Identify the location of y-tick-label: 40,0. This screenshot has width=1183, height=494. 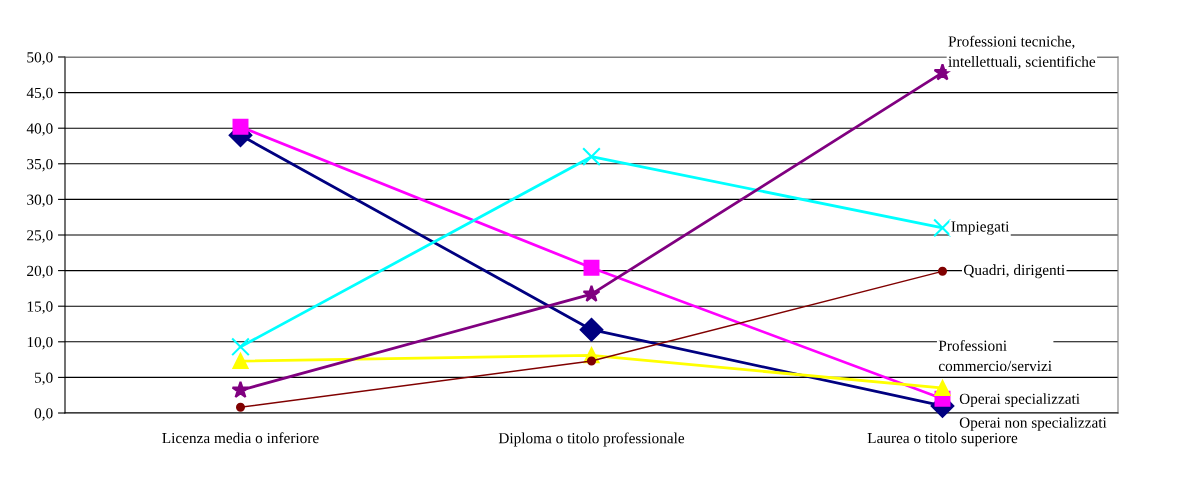
(39, 129).